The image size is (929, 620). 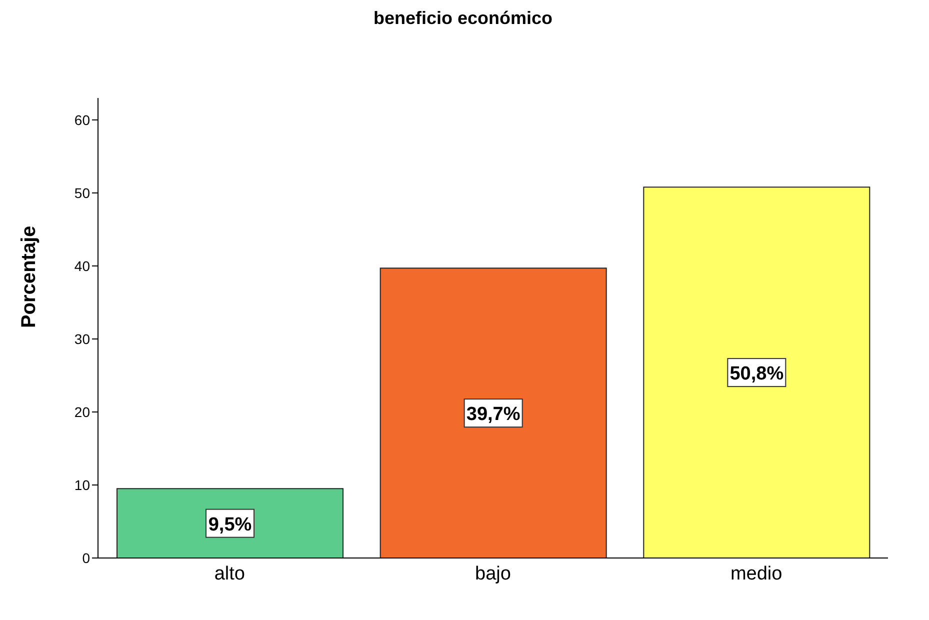 I want to click on y-tick-label: 60, so click(x=82, y=120).